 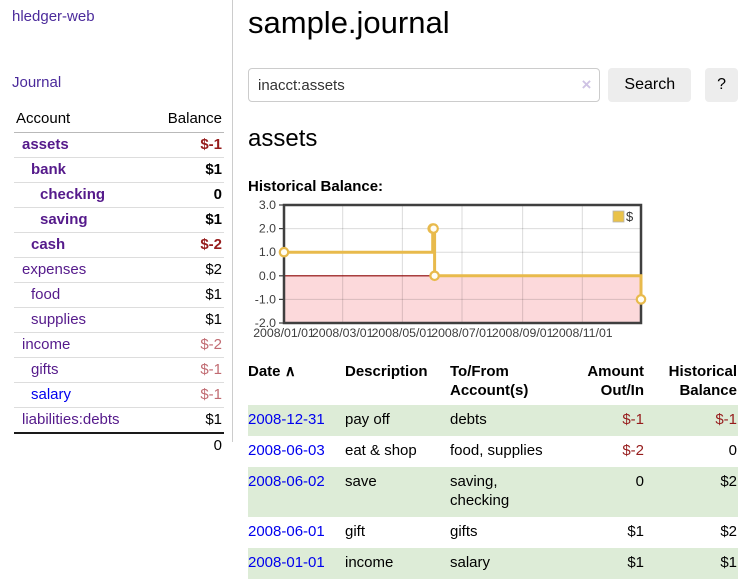 I want to click on column-header-tofrom: To/From Account(s), so click(x=489, y=381).